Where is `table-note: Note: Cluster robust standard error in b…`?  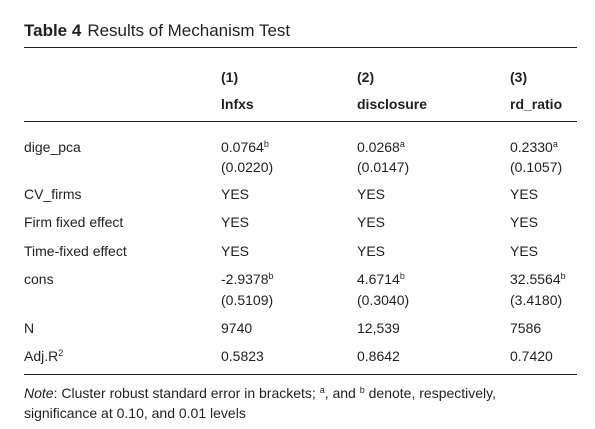
table-note: Note: Cluster robust standard error in b… is located at coordinates (260, 403).